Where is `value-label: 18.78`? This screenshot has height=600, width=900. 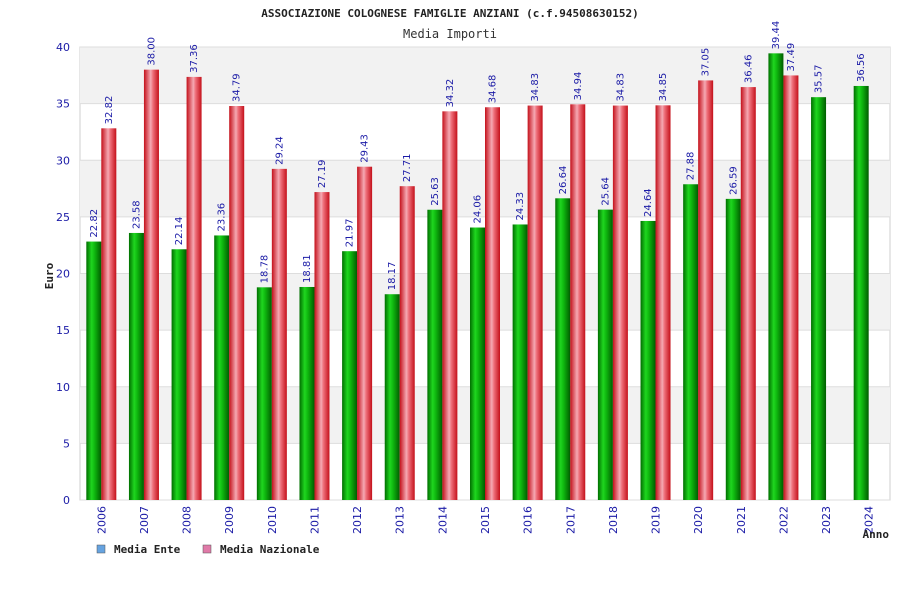 value-label: 18.78 is located at coordinates (264, 269).